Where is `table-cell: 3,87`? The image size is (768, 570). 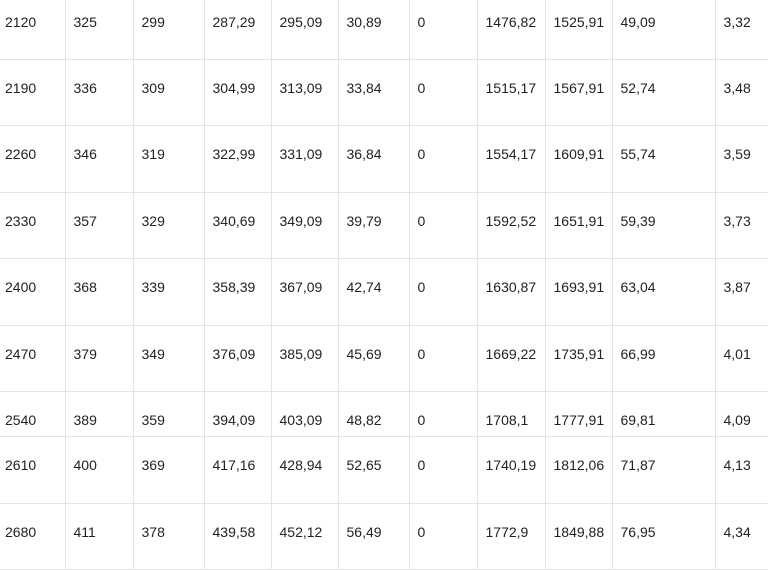 table-cell: 3,87 is located at coordinates (741, 292).